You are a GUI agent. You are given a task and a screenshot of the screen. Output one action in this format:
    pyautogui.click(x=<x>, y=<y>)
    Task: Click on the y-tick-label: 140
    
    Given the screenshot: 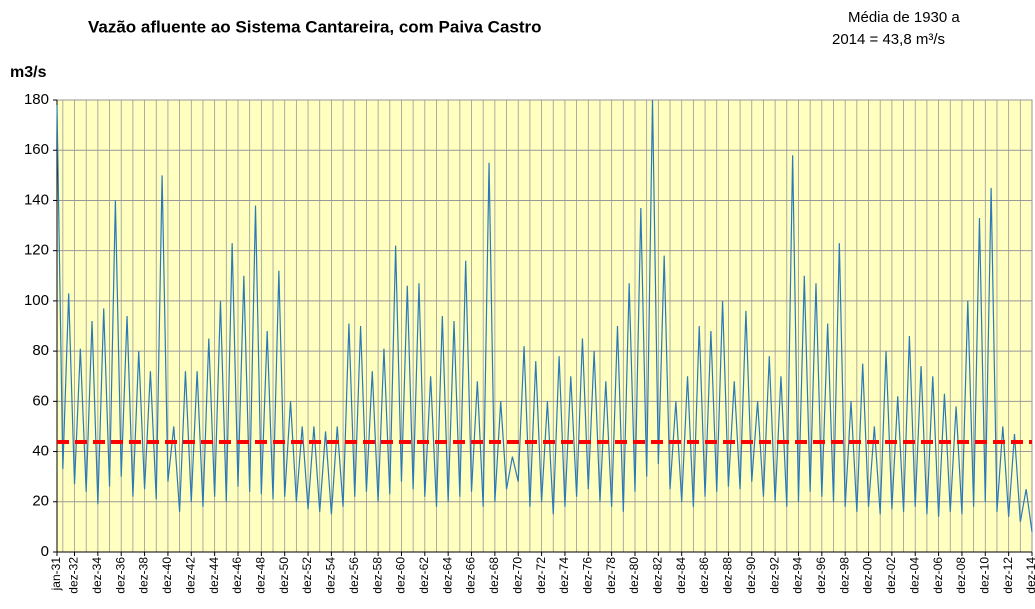 What is the action you would take?
    pyautogui.click(x=36, y=199)
    